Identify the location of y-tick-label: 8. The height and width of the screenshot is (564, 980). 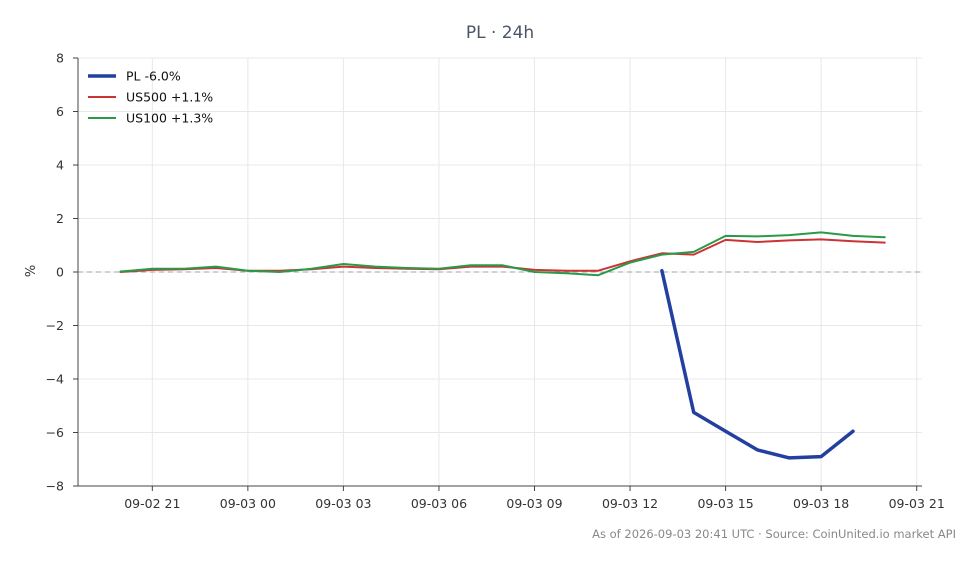
(60, 58).